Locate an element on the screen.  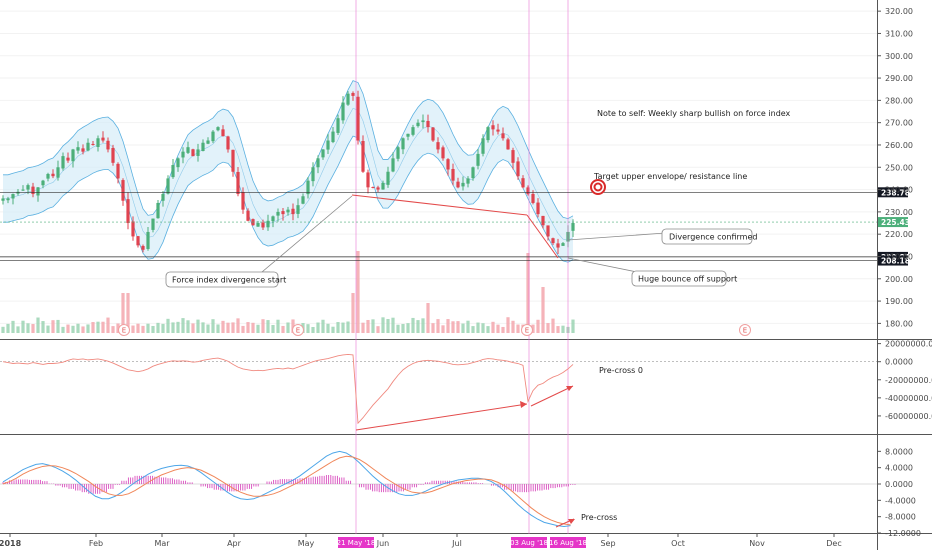
date-tag-label: 03 Aug '18 is located at coordinates (529, 543).